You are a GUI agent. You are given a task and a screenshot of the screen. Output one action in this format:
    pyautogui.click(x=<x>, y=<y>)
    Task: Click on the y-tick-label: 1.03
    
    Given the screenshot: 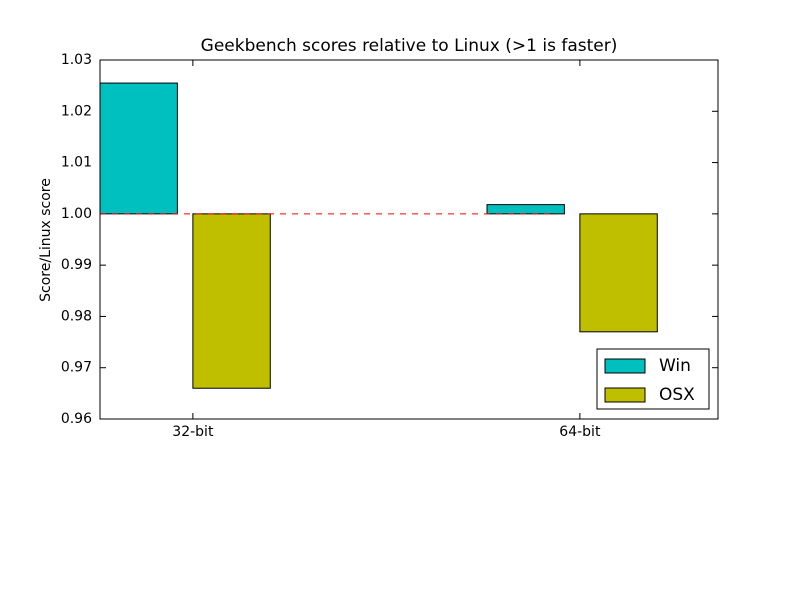 What is the action you would take?
    pyautogui.click(x=76, y=60)
    